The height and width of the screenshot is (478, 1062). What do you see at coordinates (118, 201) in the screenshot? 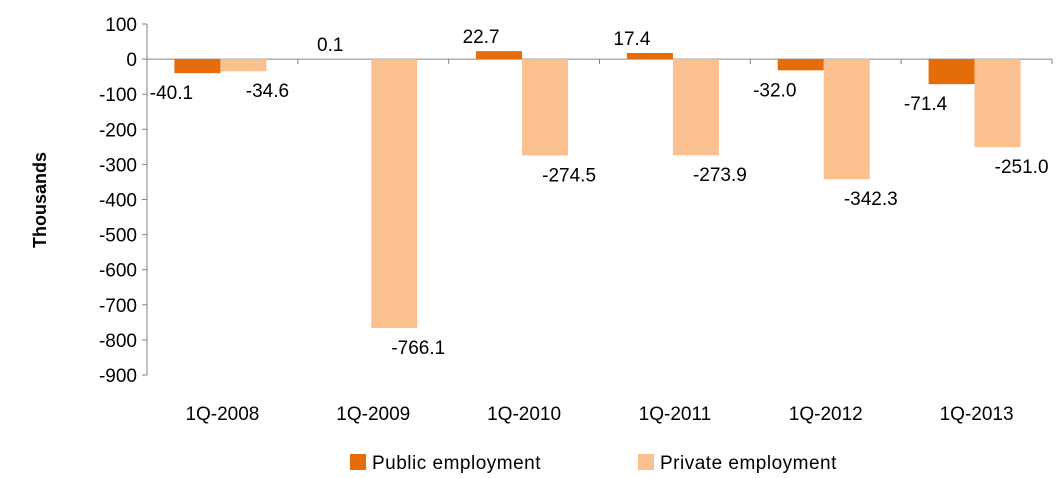
I see `y-tick-label: -400` at bounding box center [118, 201].